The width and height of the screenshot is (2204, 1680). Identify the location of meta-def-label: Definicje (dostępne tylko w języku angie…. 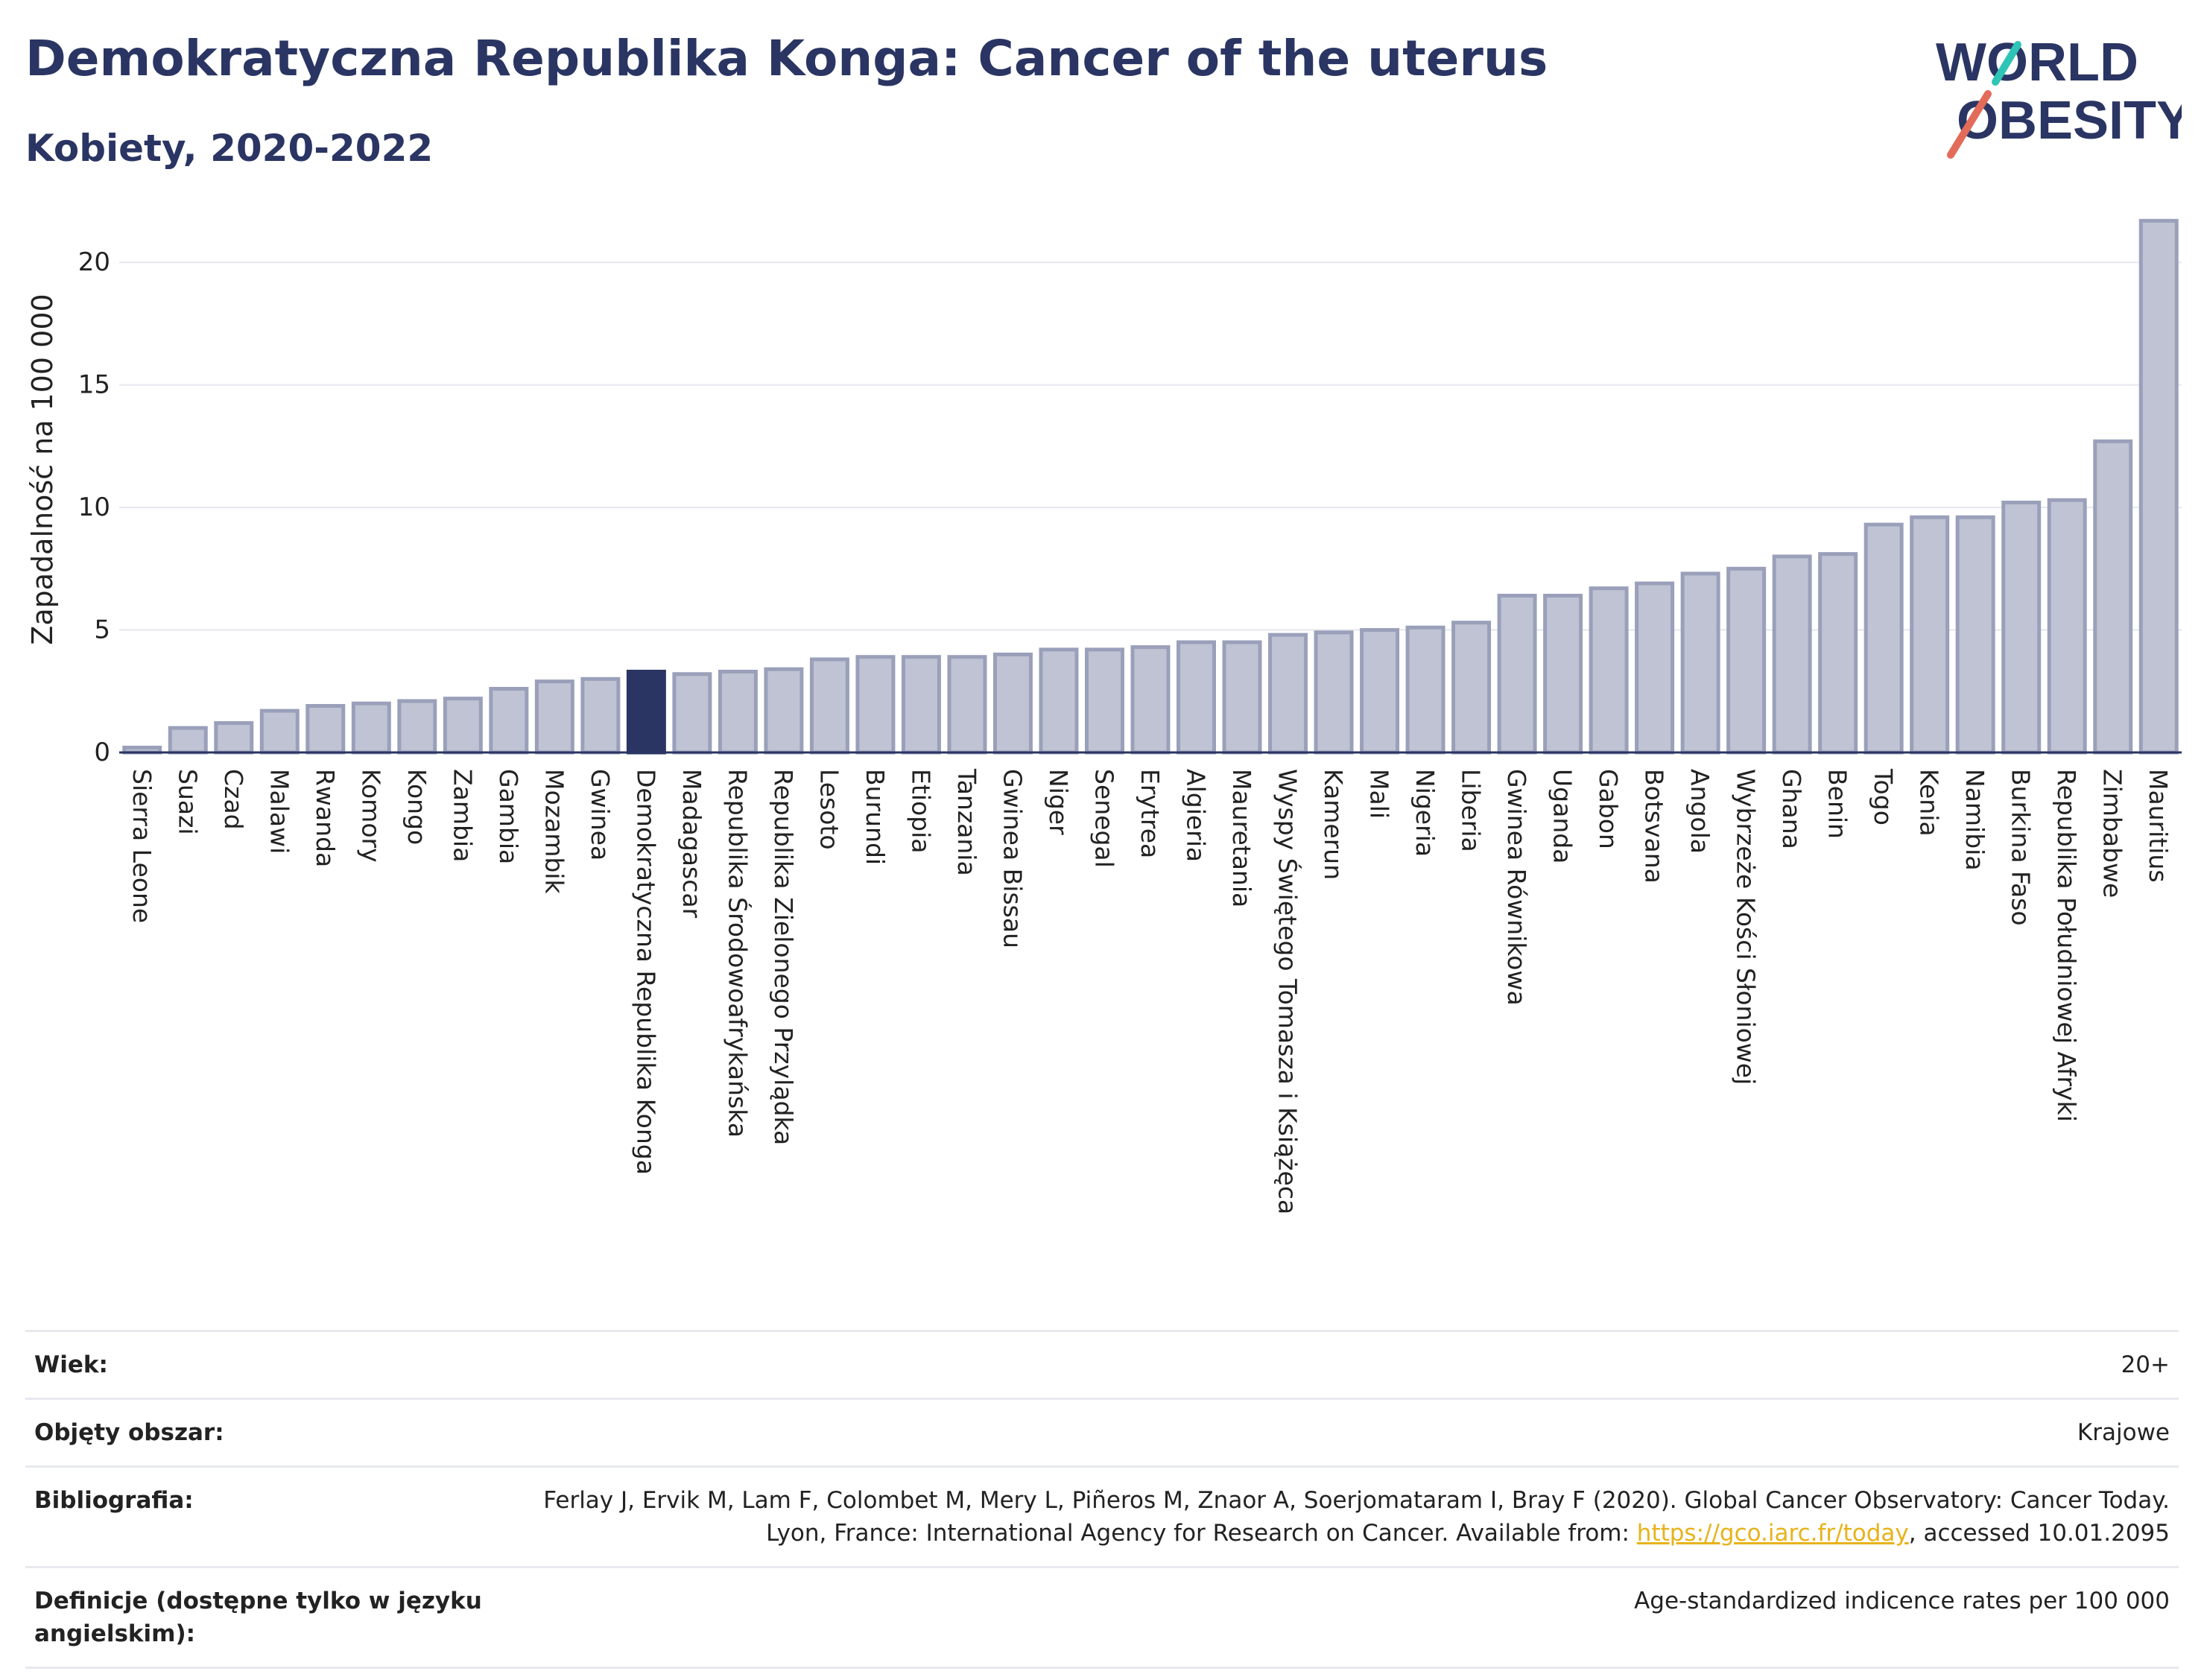
(258, 1617).